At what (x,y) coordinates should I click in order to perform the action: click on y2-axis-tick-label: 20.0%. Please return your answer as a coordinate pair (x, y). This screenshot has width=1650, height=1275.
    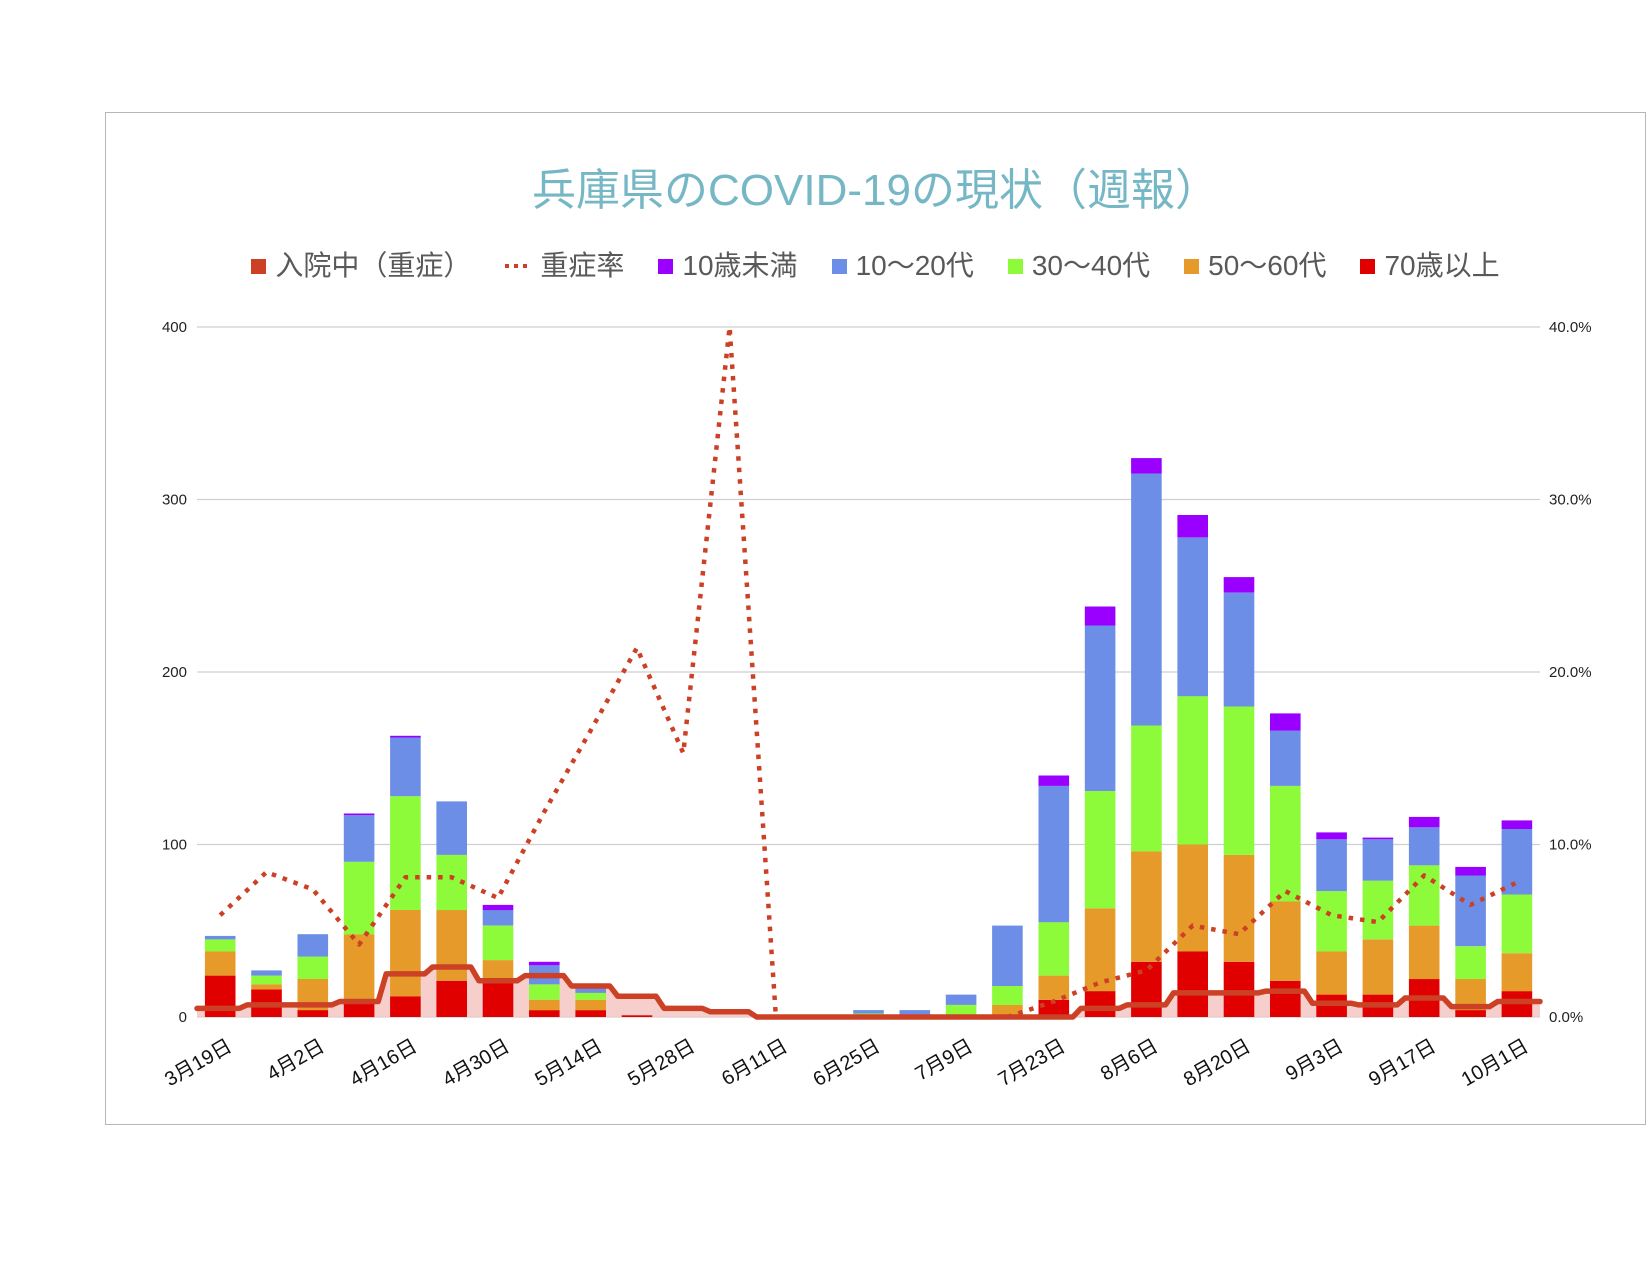
    Looking at the image, I should click on (1570, 672).